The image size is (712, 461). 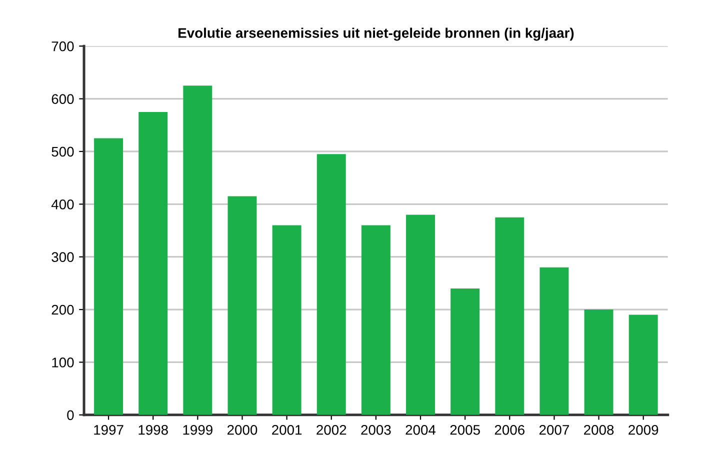 What do you see at coordinates (242, 429) in the screenshot?
I see `x-tick-label: 2000` at bounding box center [242, 429].